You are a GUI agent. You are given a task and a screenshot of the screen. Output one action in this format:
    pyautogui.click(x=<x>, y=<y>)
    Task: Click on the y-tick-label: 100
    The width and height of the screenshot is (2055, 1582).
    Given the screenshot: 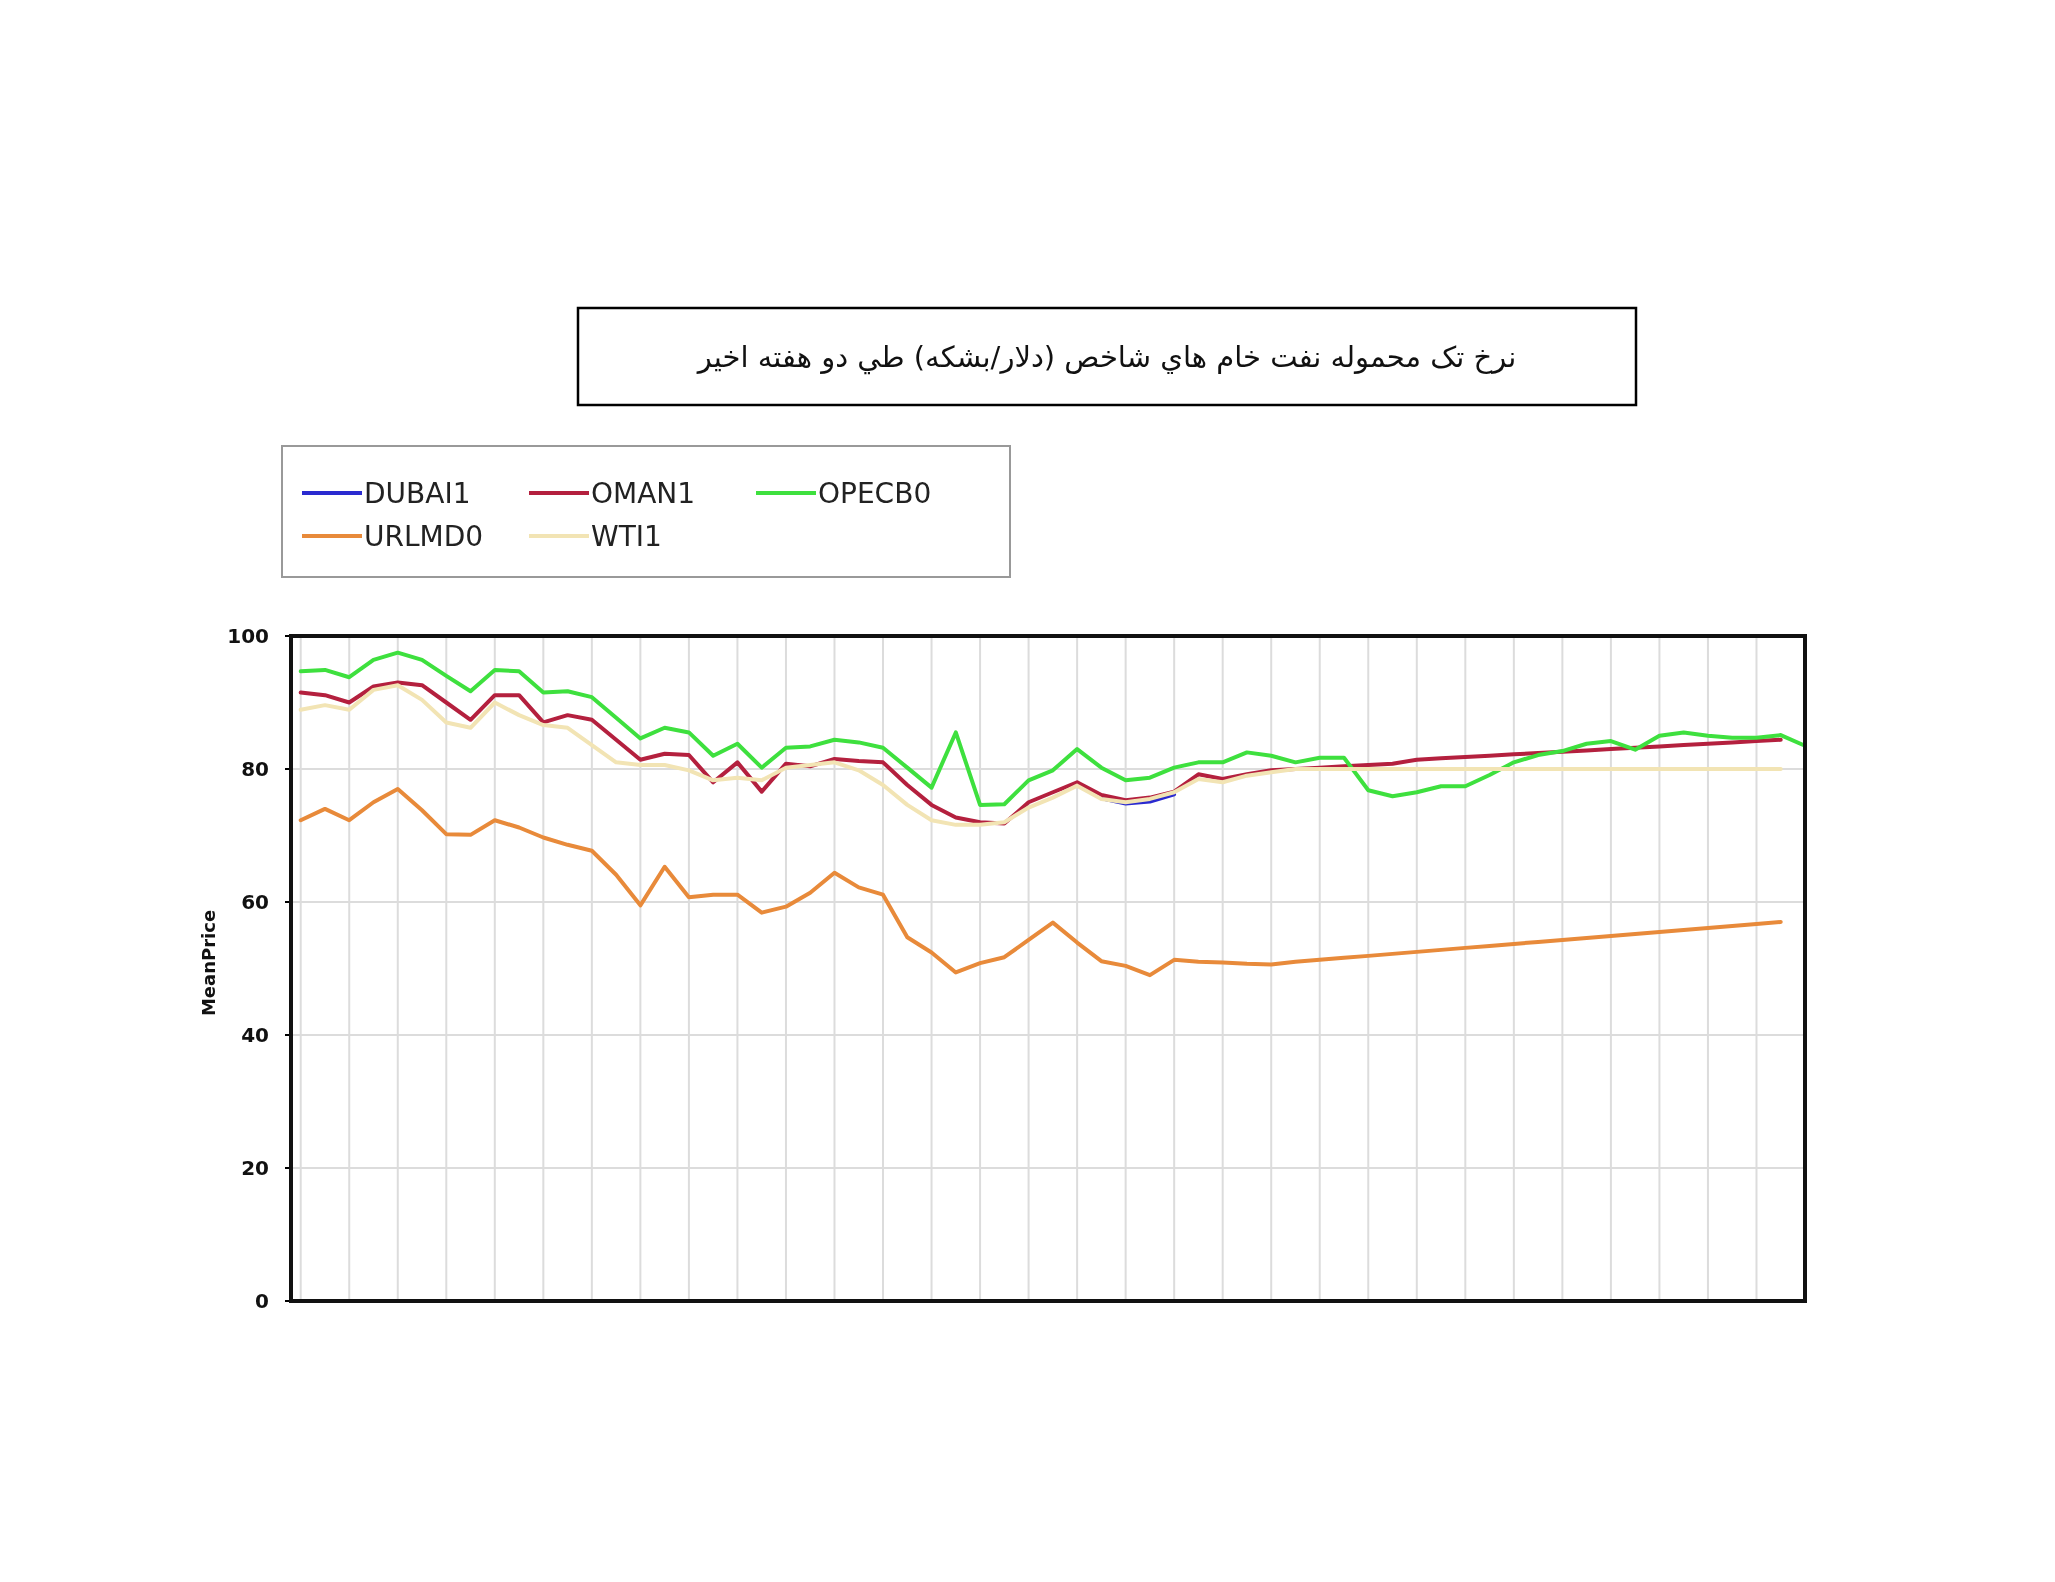 What is the action you would take?
    pyautogui.click(x=248, y=636)
    